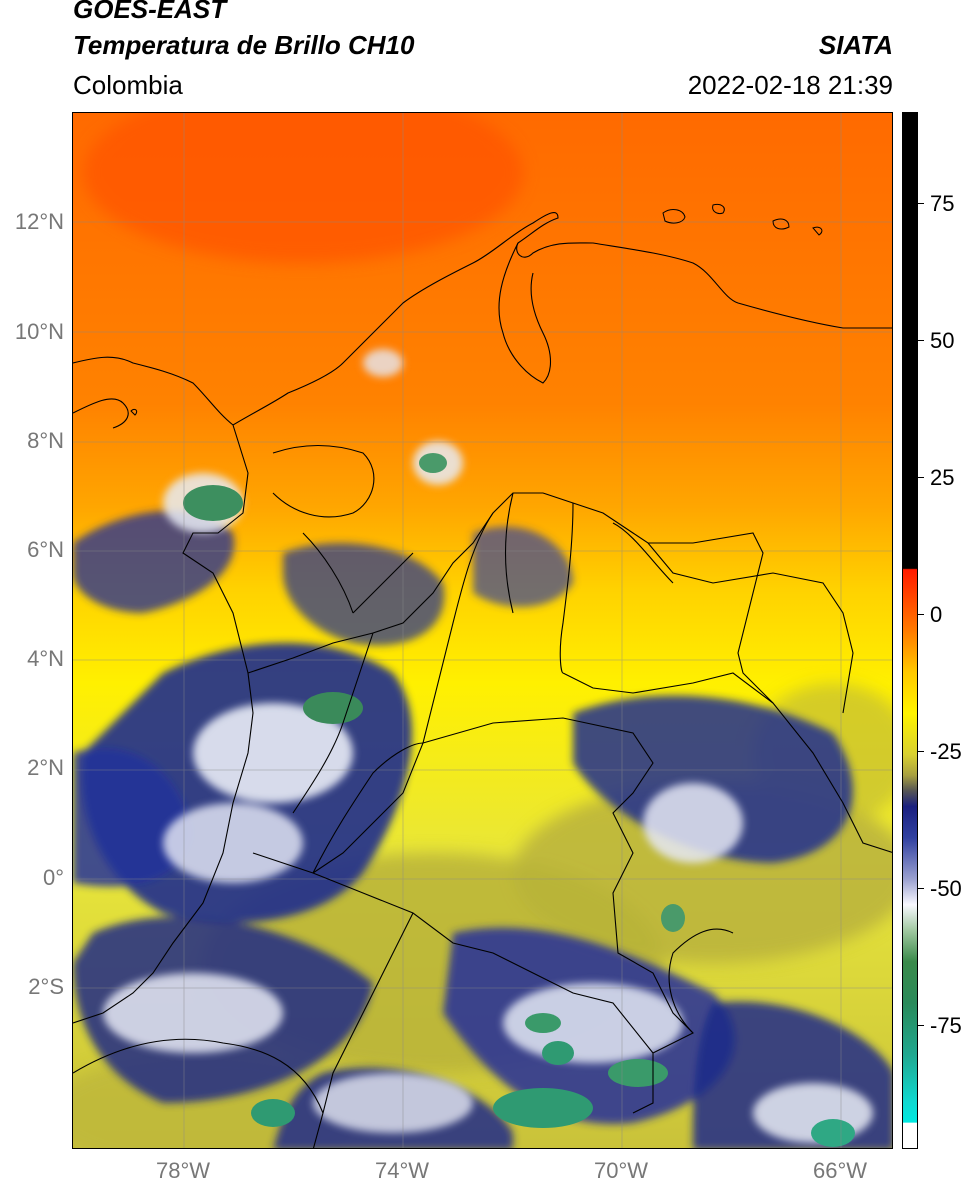 The image size is (966, 1190). What do you see at coordinates (45, 440) in the screenshot?
I see `lat-label: 8°N` at bounding box center [45, 440].